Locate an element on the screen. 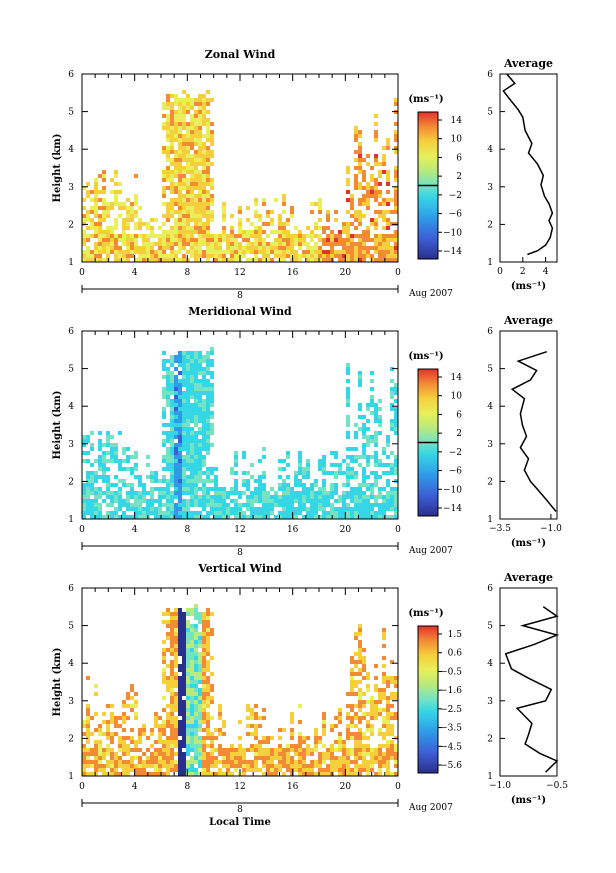 Image resolution: width=616 pixels, height=873 pixels. colorbar-tick-label: −2 is located at coordinates (455, 196).